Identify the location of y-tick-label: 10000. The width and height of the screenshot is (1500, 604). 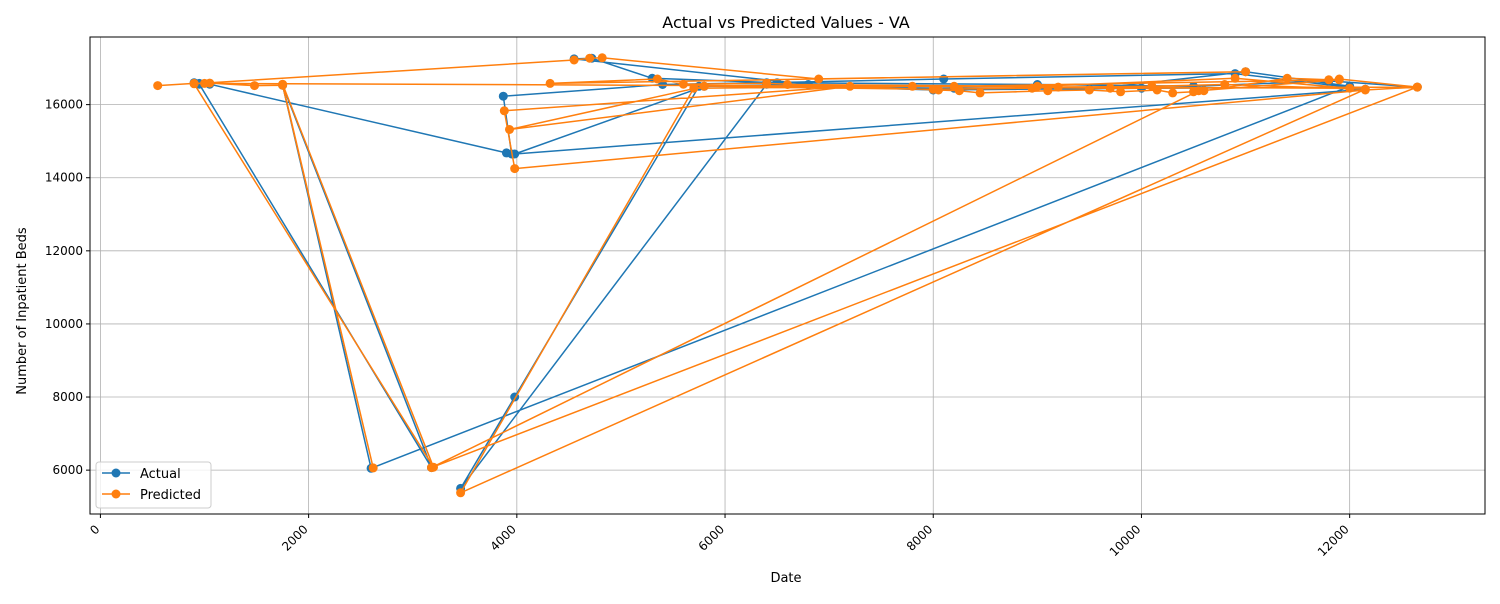
(64, 324).